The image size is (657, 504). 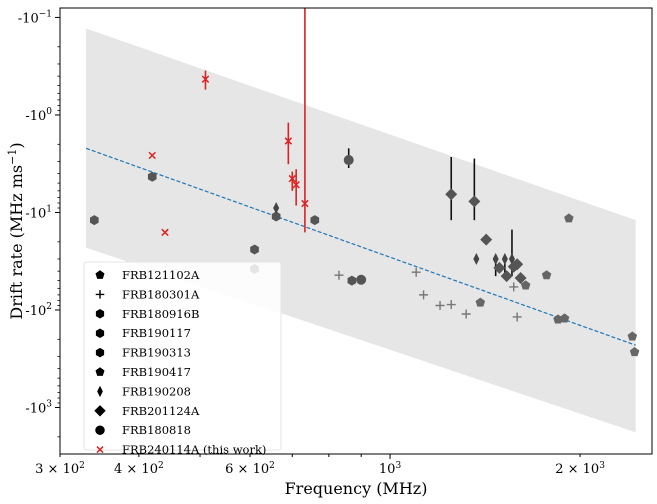 What do you see at coordinates (38, 310) in the screenshot?
I see `y-tick-label: -102` at bounding box center [38, 310].